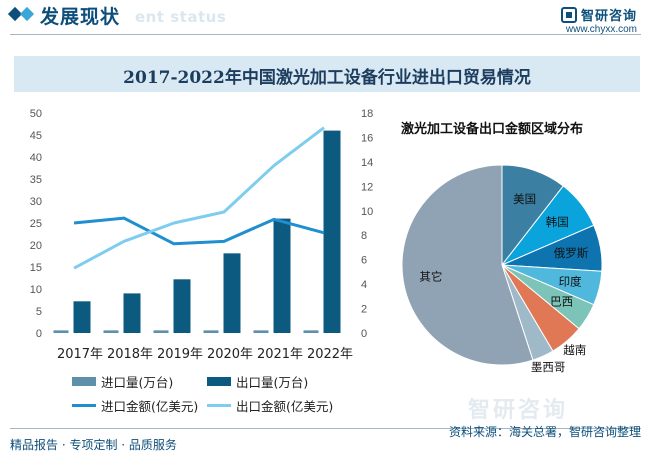 The height and width of the screenshot is (455, 651). Describe the element at coordinates (230, 354) in the screenshot. I see `x-axis-category: 2020年` at that location.